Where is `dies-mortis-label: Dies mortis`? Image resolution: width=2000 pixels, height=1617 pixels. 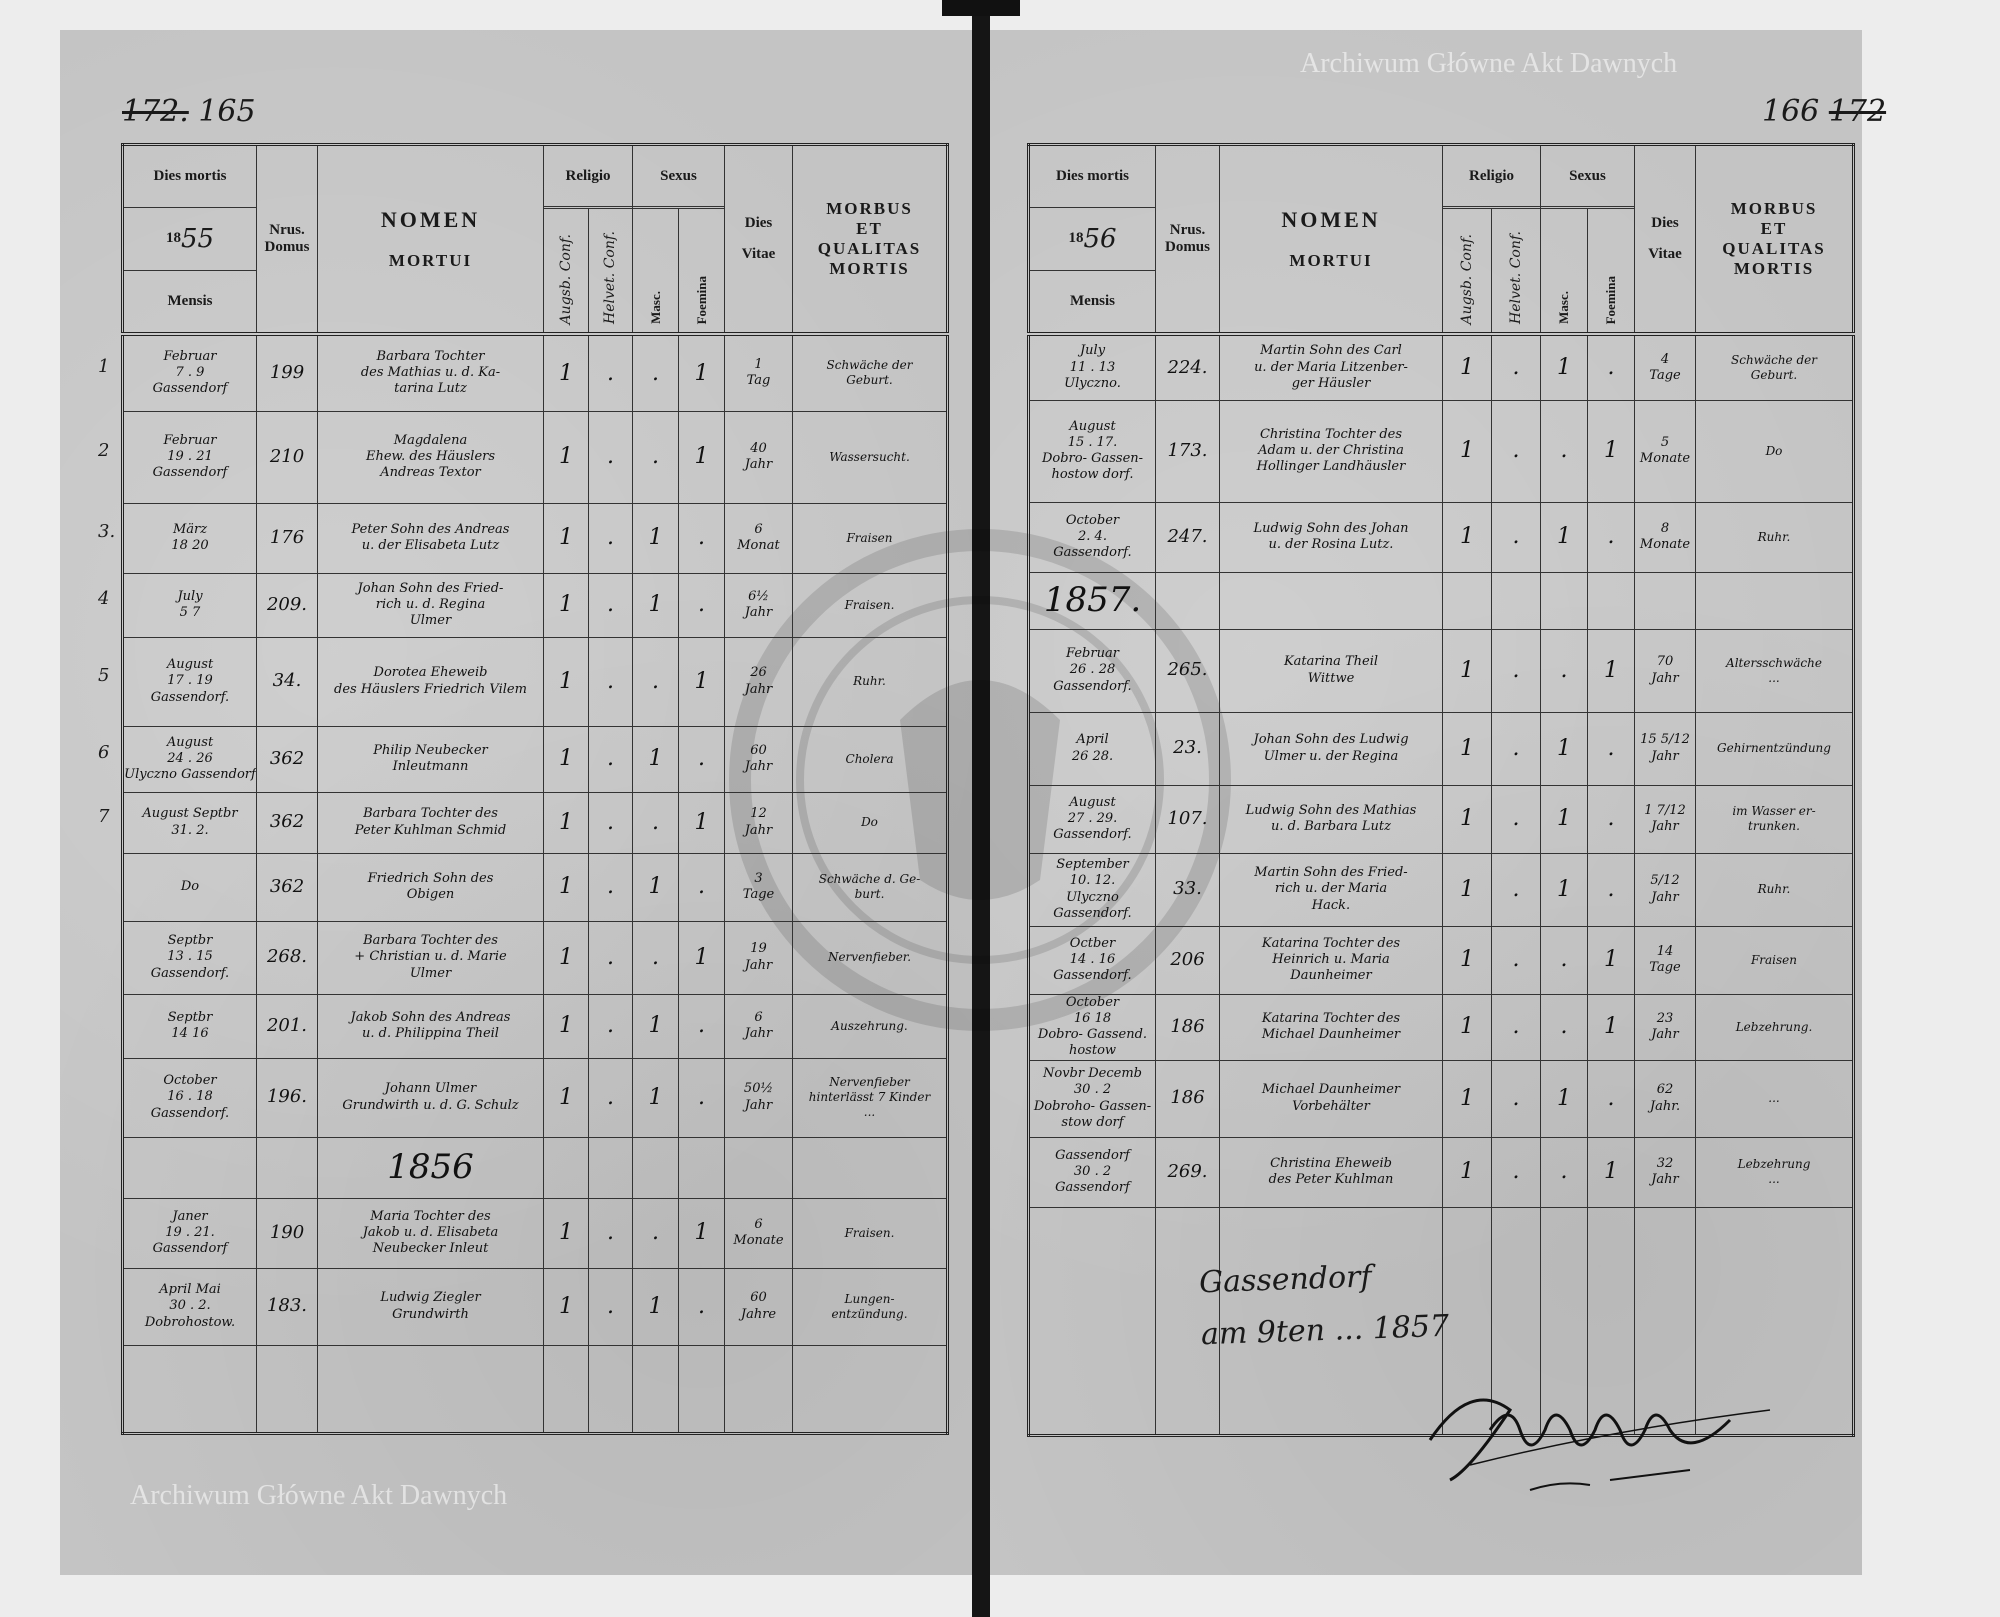
dies-mortis-label: Dies mortis is located at coordinates (1092, 177).